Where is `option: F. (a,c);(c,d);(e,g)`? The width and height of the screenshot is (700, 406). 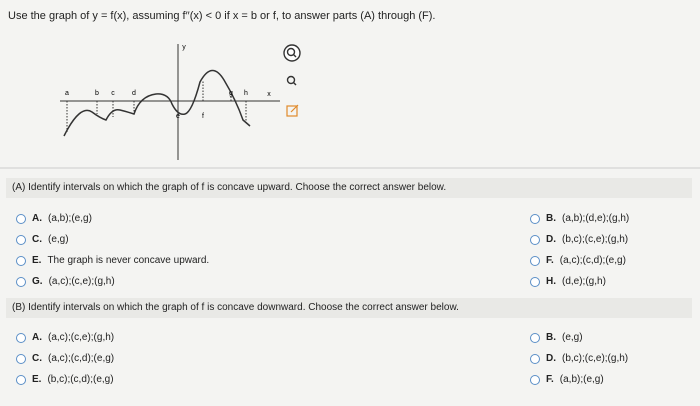 option: F. (a,c);(c,d);(e,g) is located at coordinates (578, 260).